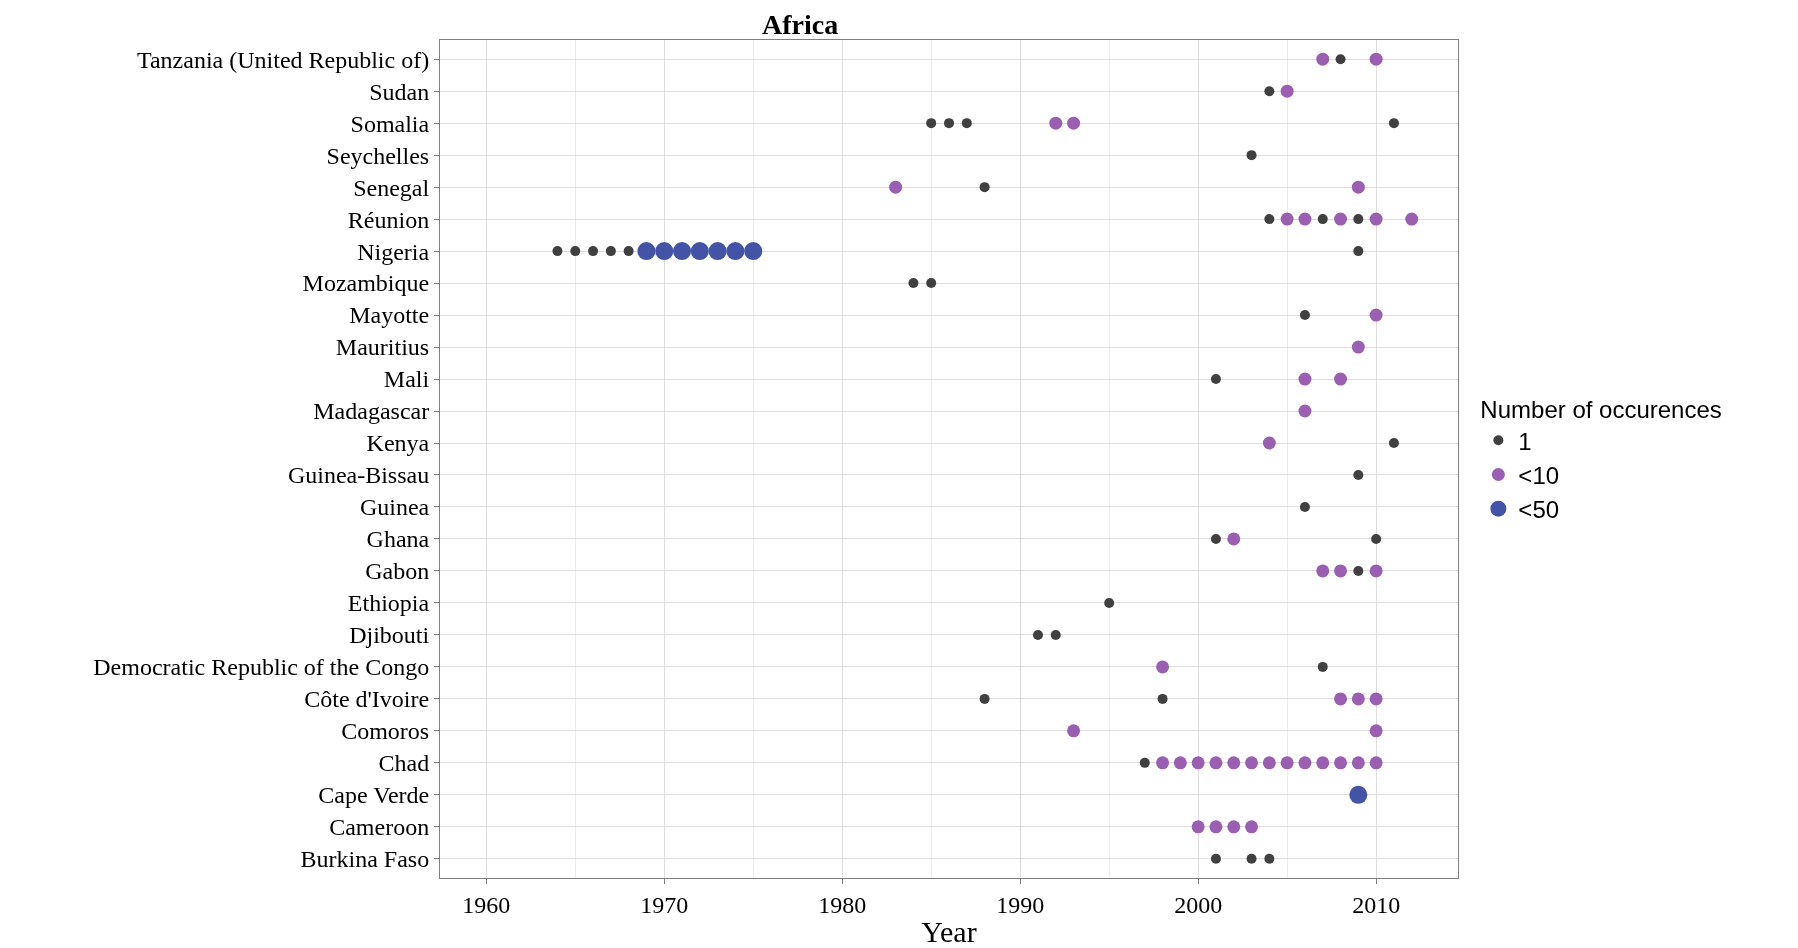  I want to click on y-tick-label: Nigeria, so click(393, 251).